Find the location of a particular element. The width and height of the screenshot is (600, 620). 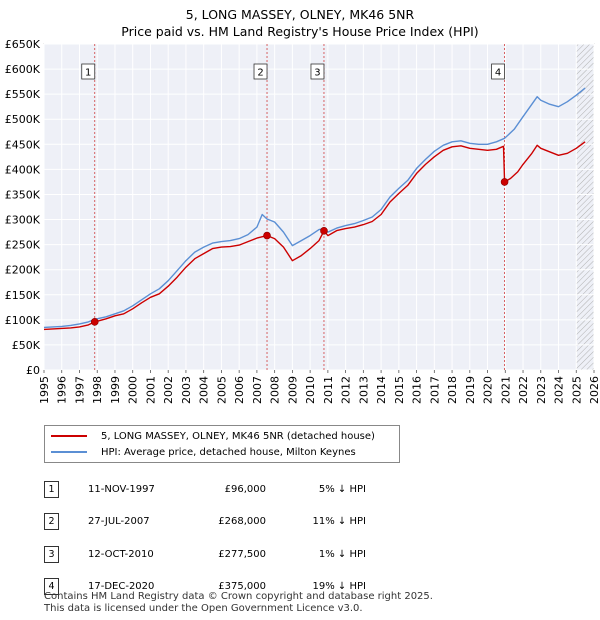

sale-date: 12-OCT-2010 is located at coordinates (121, 554).